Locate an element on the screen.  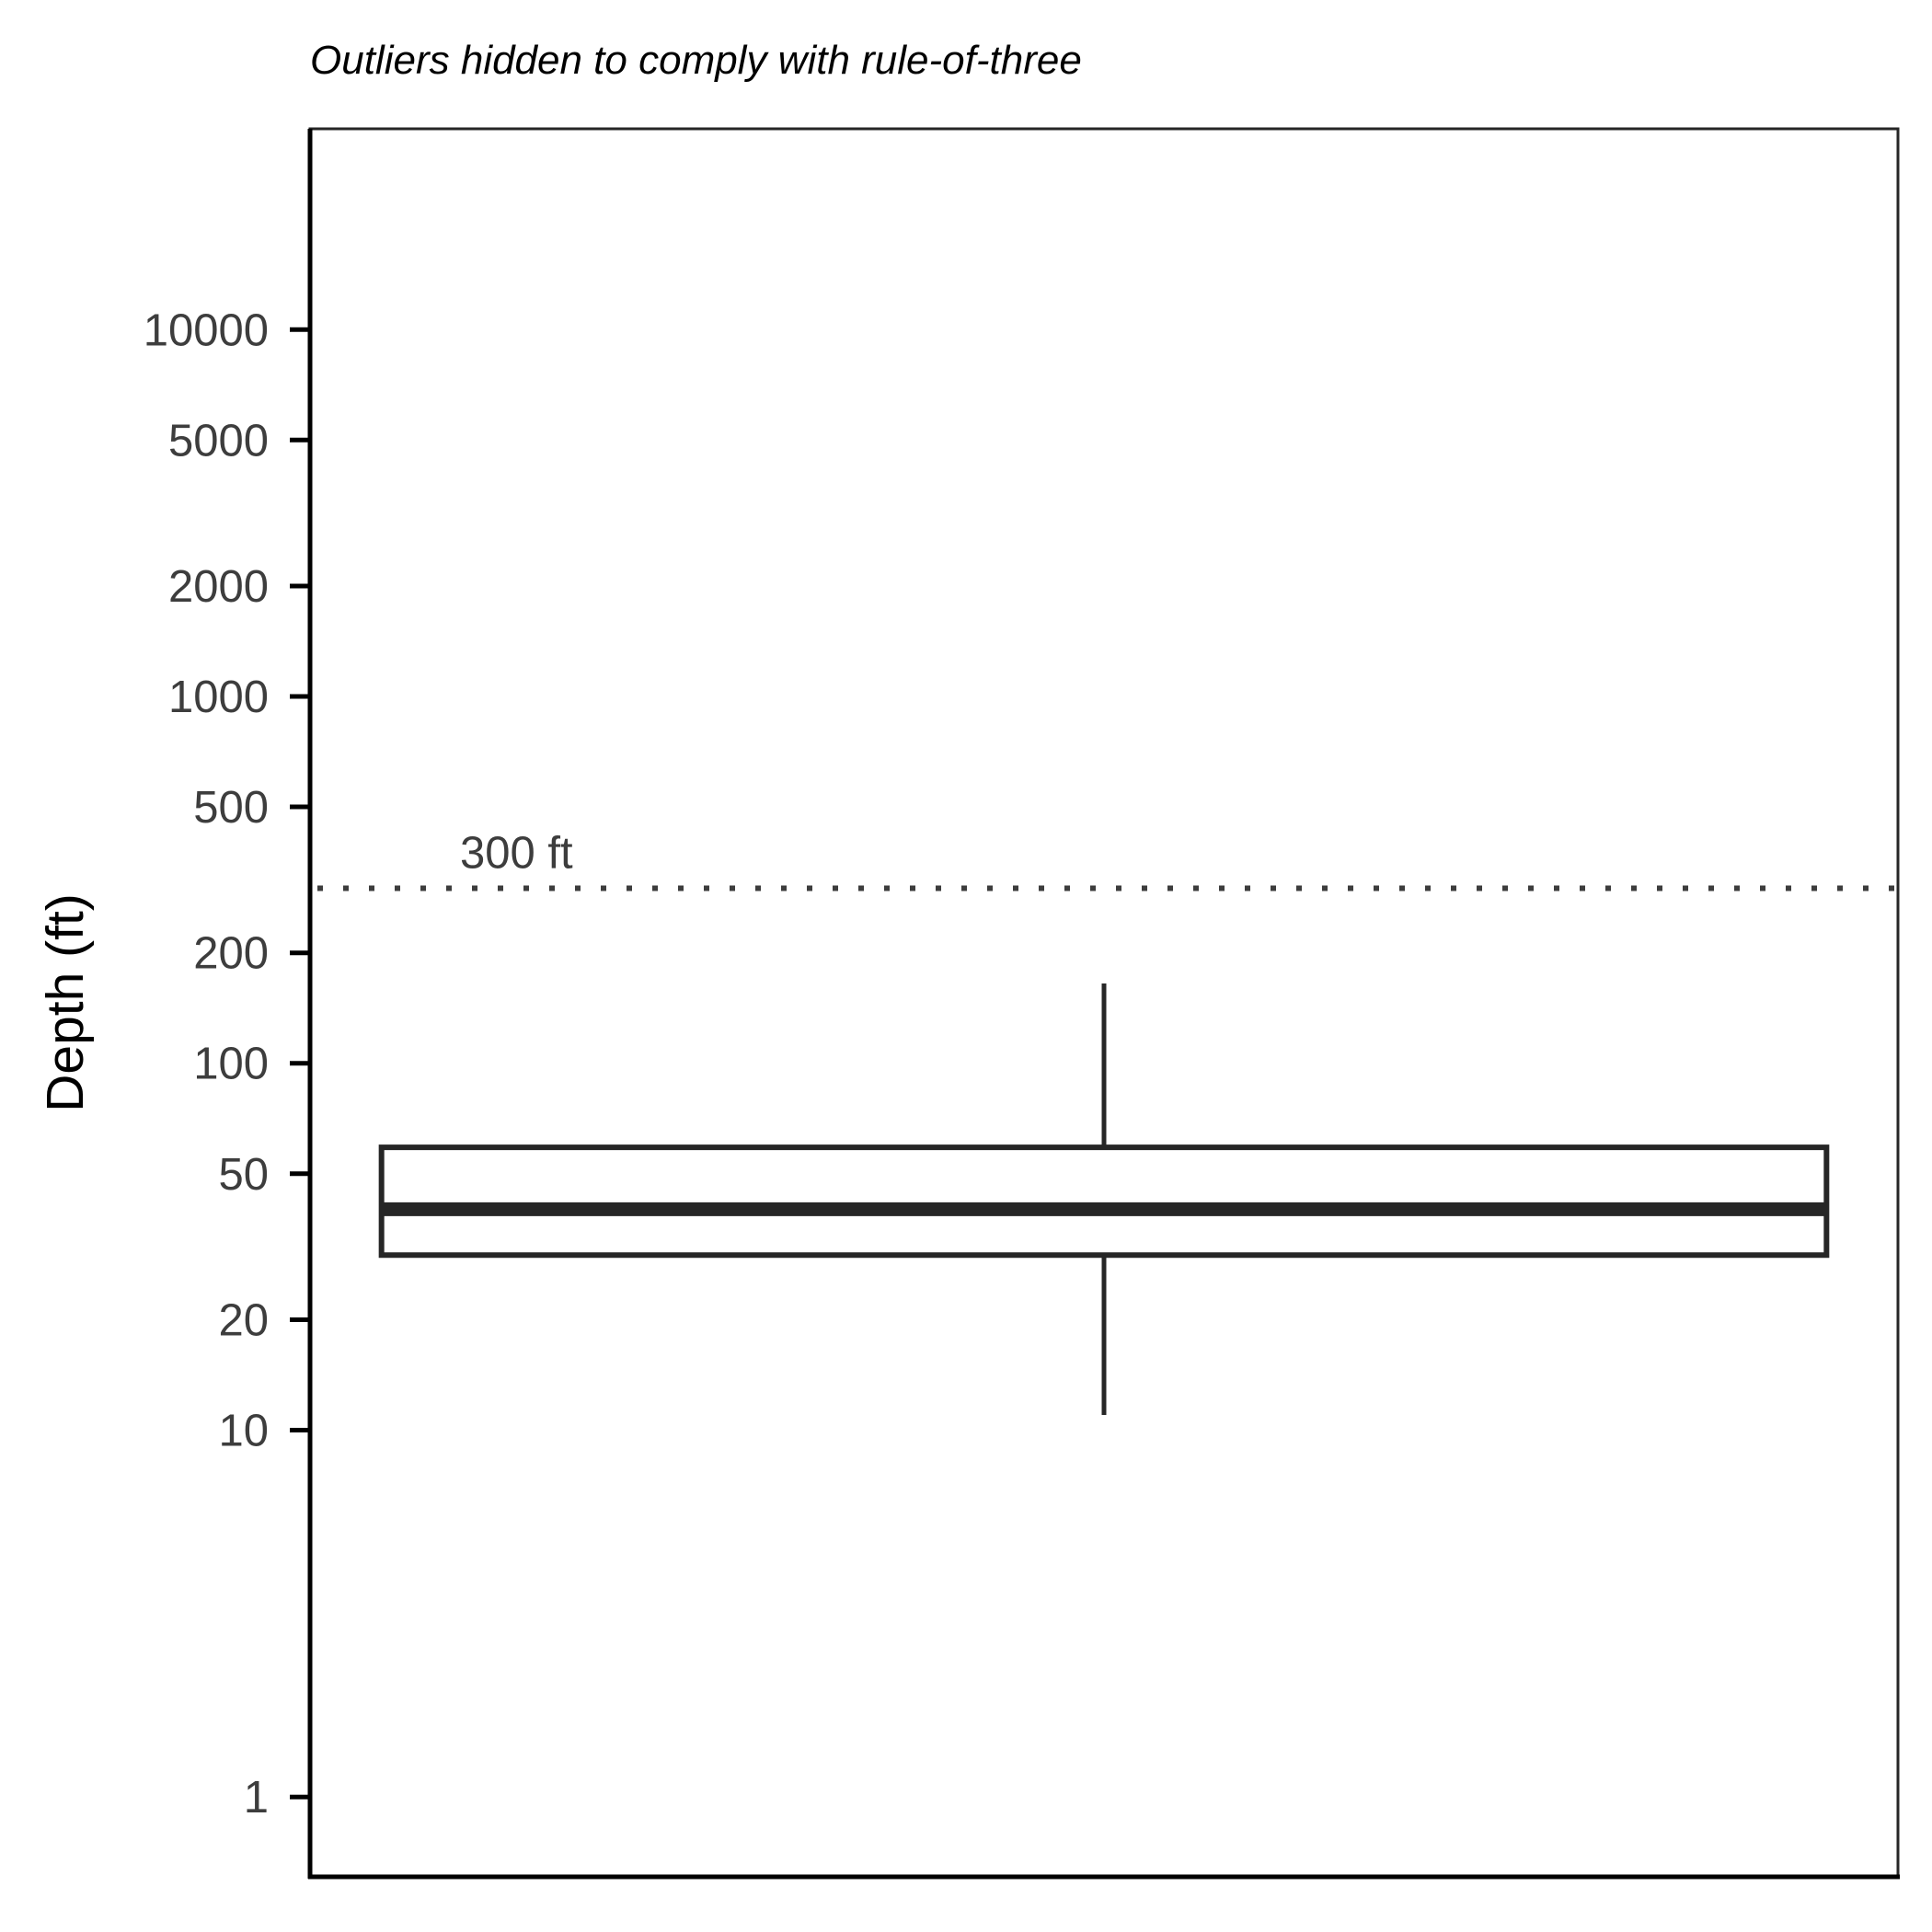
y-tick-label: 1000 is located at coordinates (218, 697).